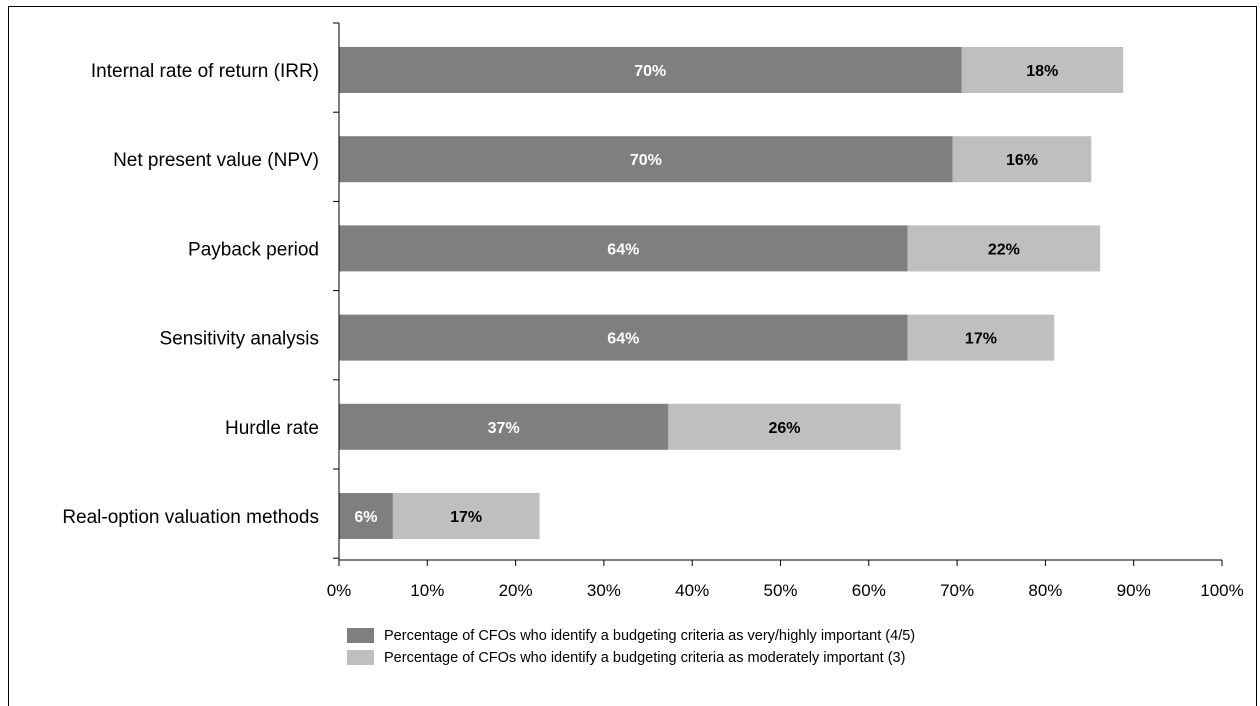 This screenshot has height=706, width=1260. I want to click on x-tick-label: 70%, so click(957, 590).